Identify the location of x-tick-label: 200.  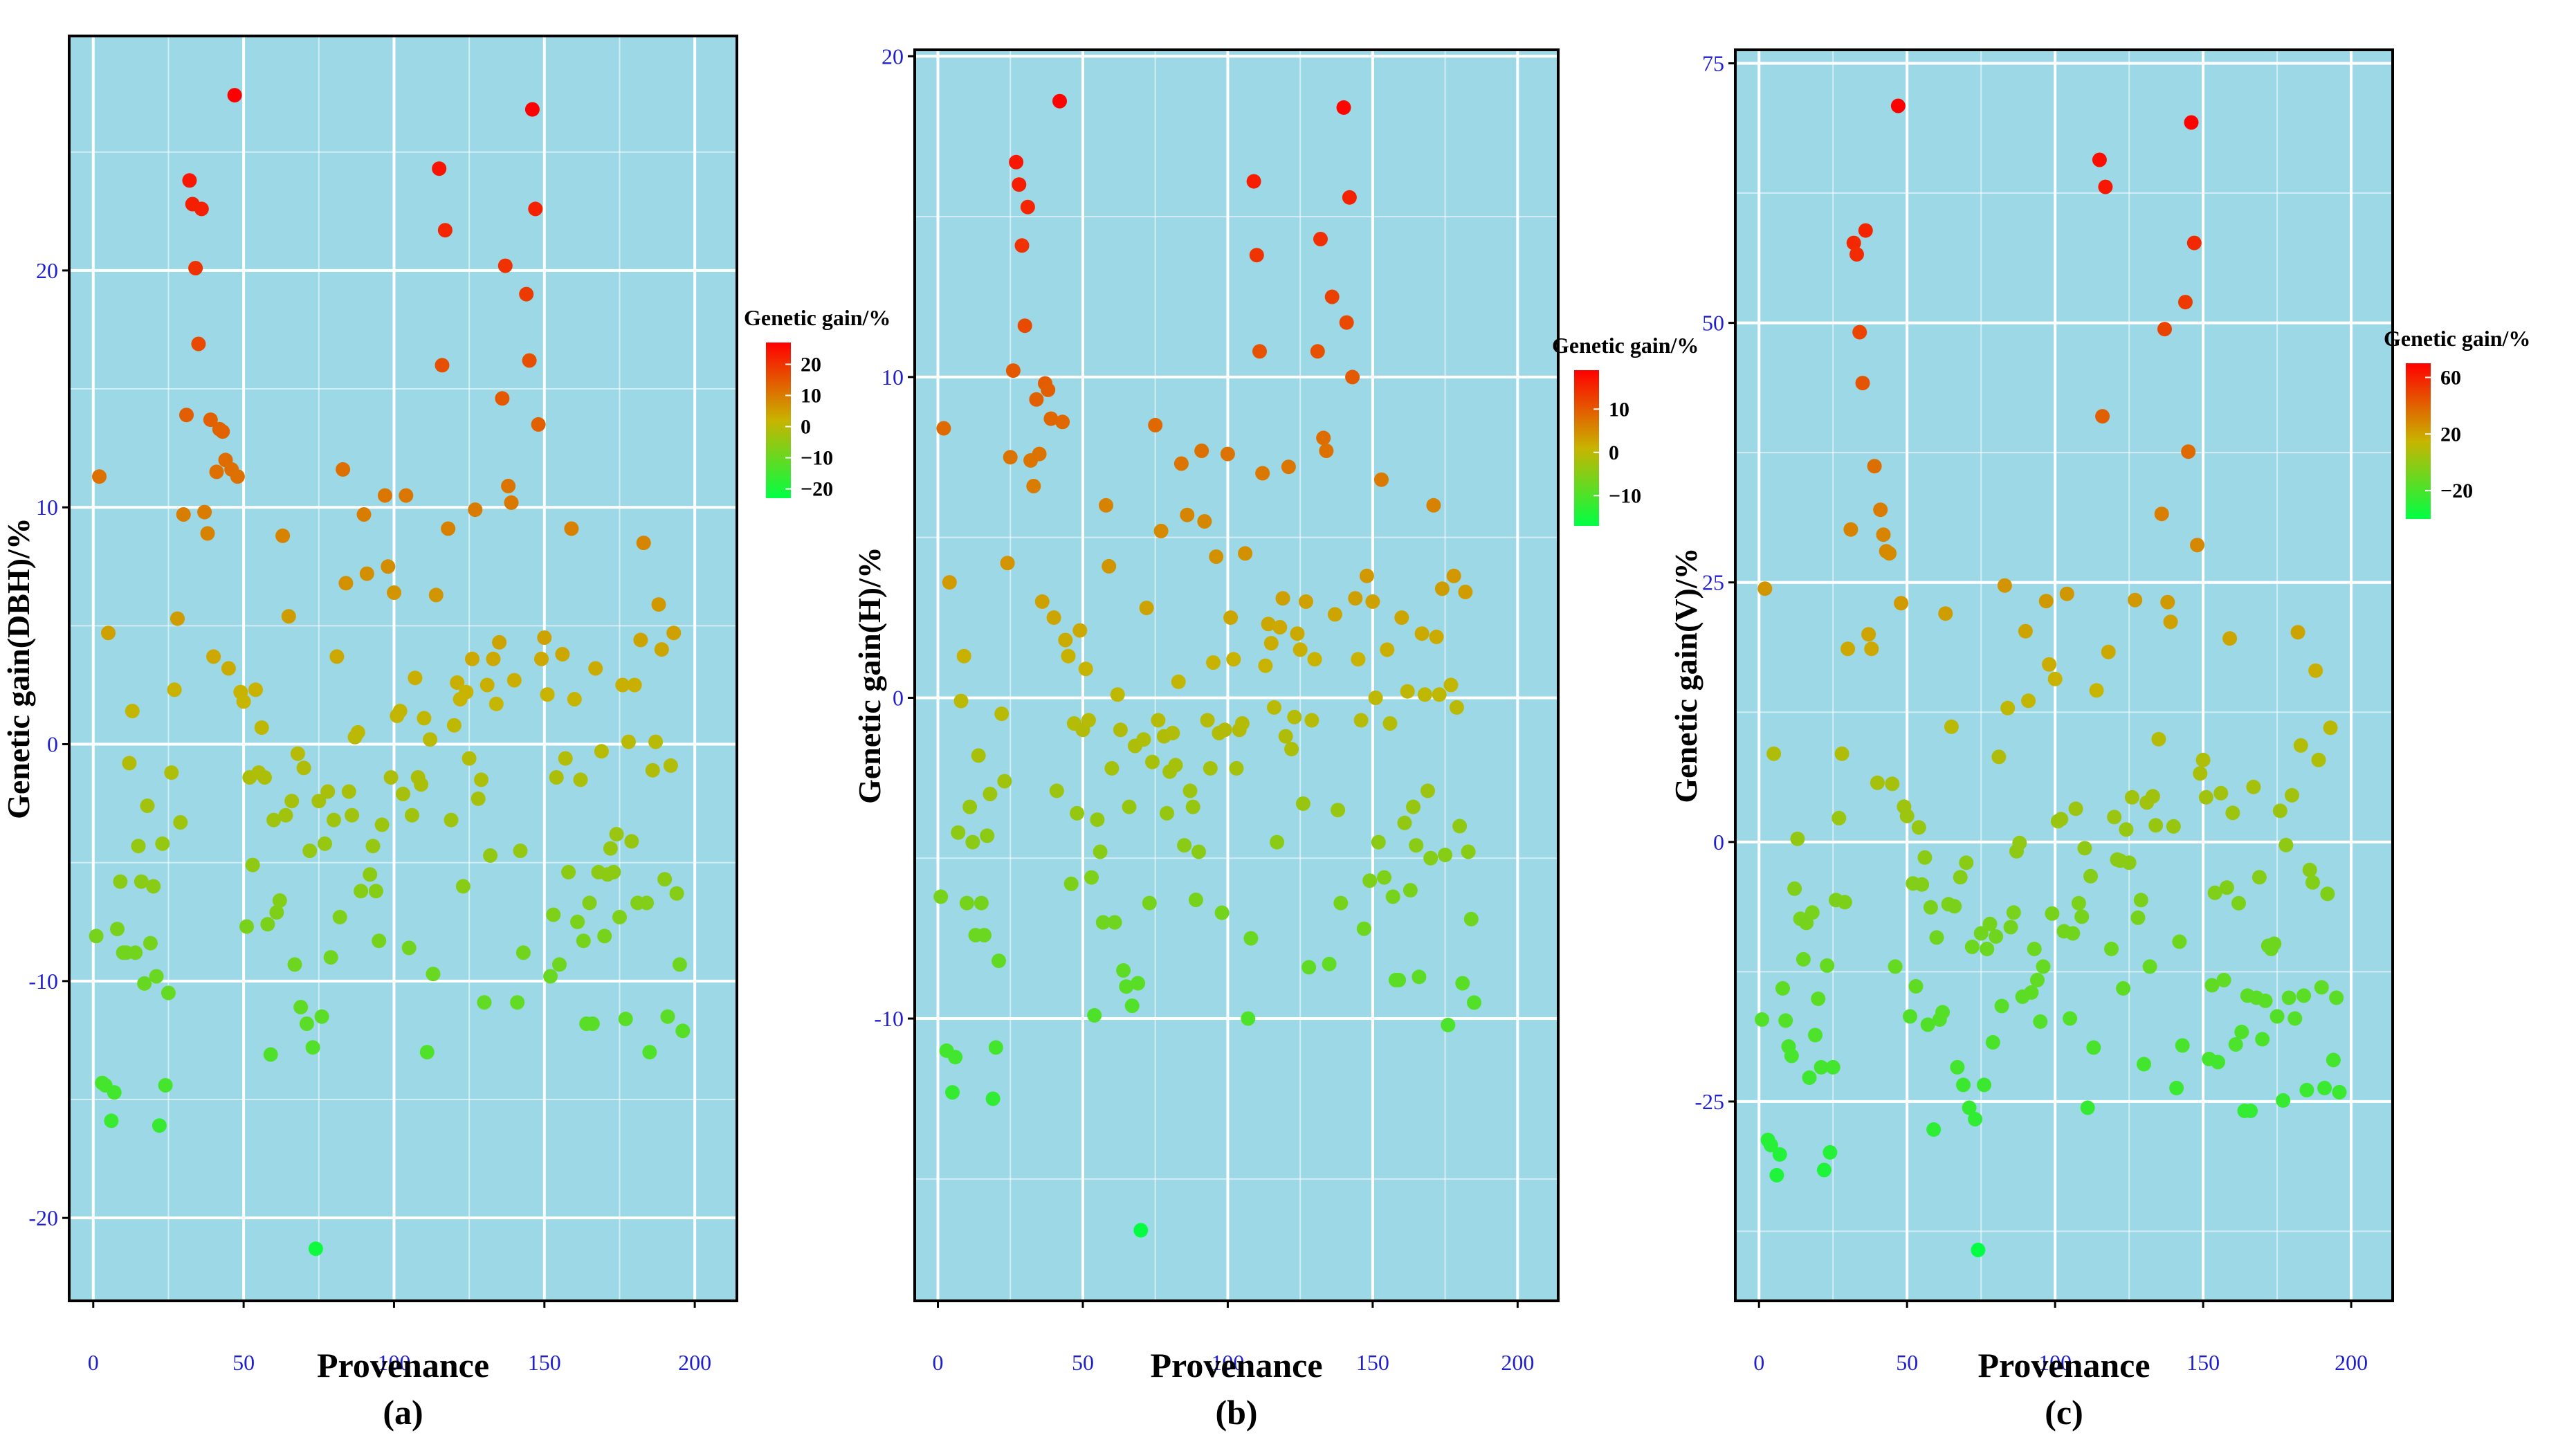
(2351, 1362).